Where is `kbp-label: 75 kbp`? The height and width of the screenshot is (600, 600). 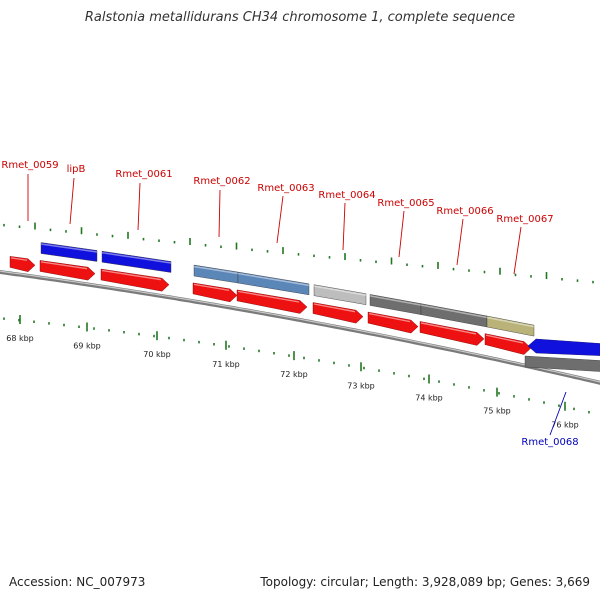
kbp-label: 75 kbp is located at coordinates (497, 411).